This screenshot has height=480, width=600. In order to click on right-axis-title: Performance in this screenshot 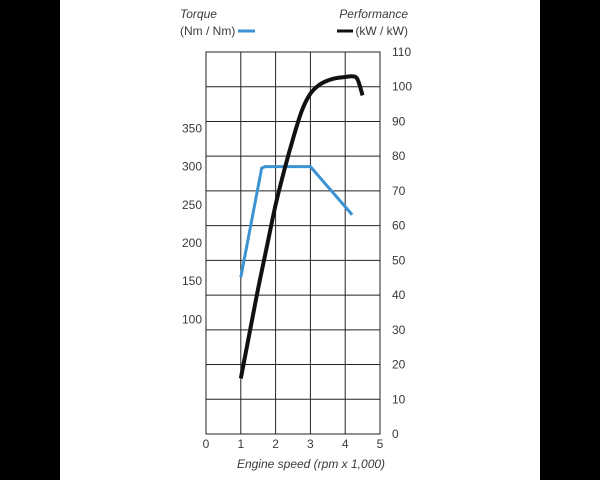, I will do `click(373, 14)`.